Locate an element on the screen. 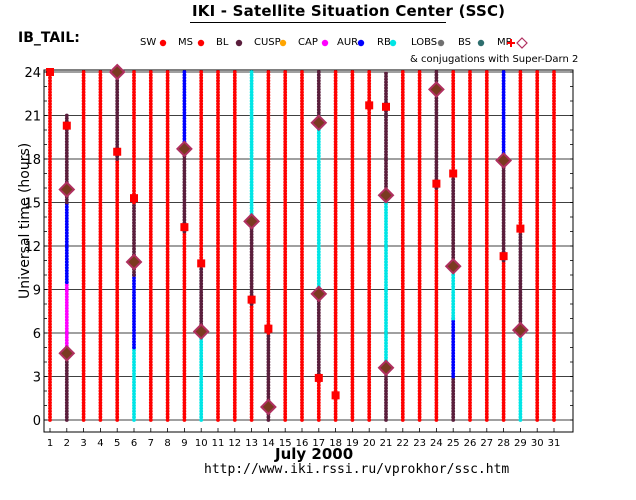 This screenshot has height=500, width=636. day-column is located at coordinates (352, 246).